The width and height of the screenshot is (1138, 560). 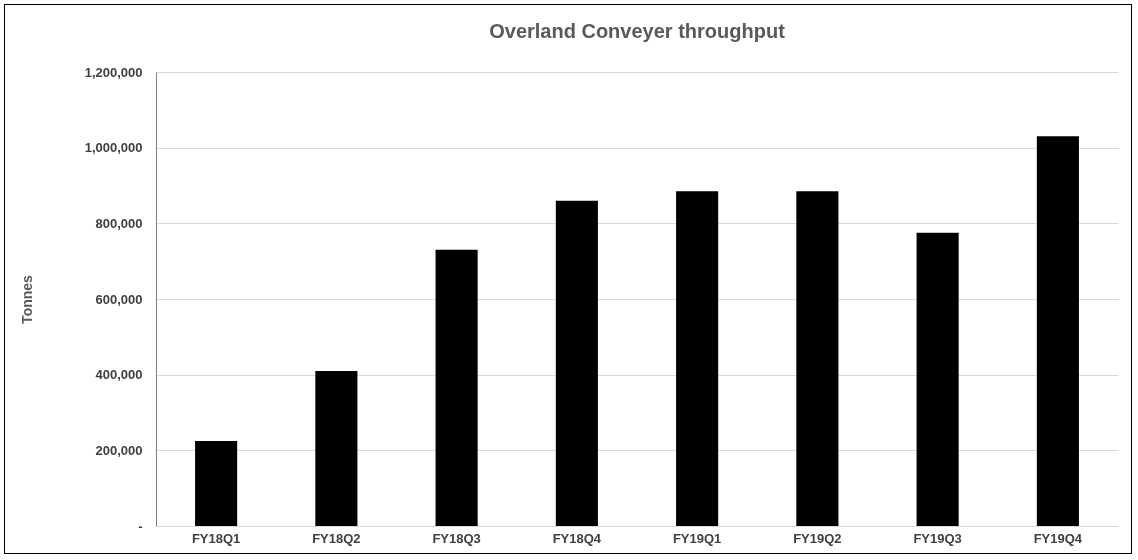 I want to click on x-tick-label: FY19Q3, so click(x=937, y=538).